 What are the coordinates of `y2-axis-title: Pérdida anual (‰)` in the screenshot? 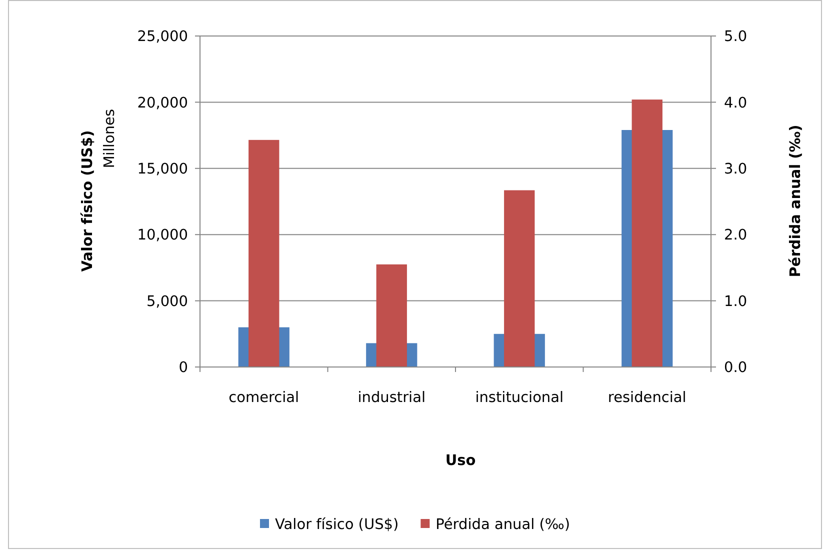 It's located at (796, 201).